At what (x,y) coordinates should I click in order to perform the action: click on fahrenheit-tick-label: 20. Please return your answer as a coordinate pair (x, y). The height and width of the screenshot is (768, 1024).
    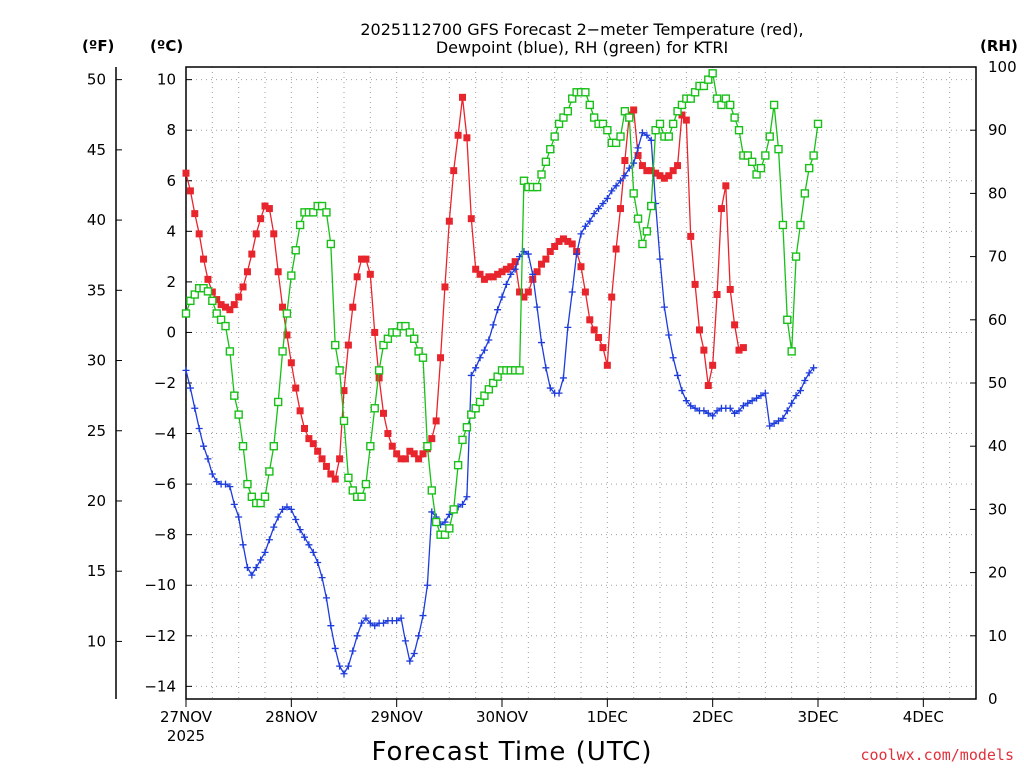
    Looking at the image, I should click on (96, 501).